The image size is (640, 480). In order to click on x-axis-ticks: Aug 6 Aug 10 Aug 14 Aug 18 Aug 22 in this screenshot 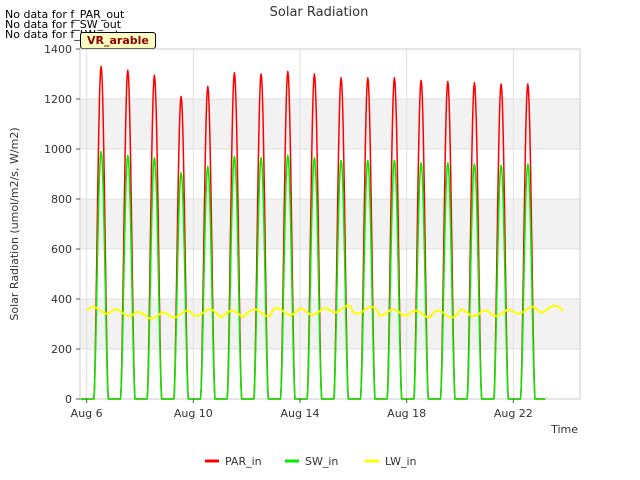, I will do `click(302, 409)`.